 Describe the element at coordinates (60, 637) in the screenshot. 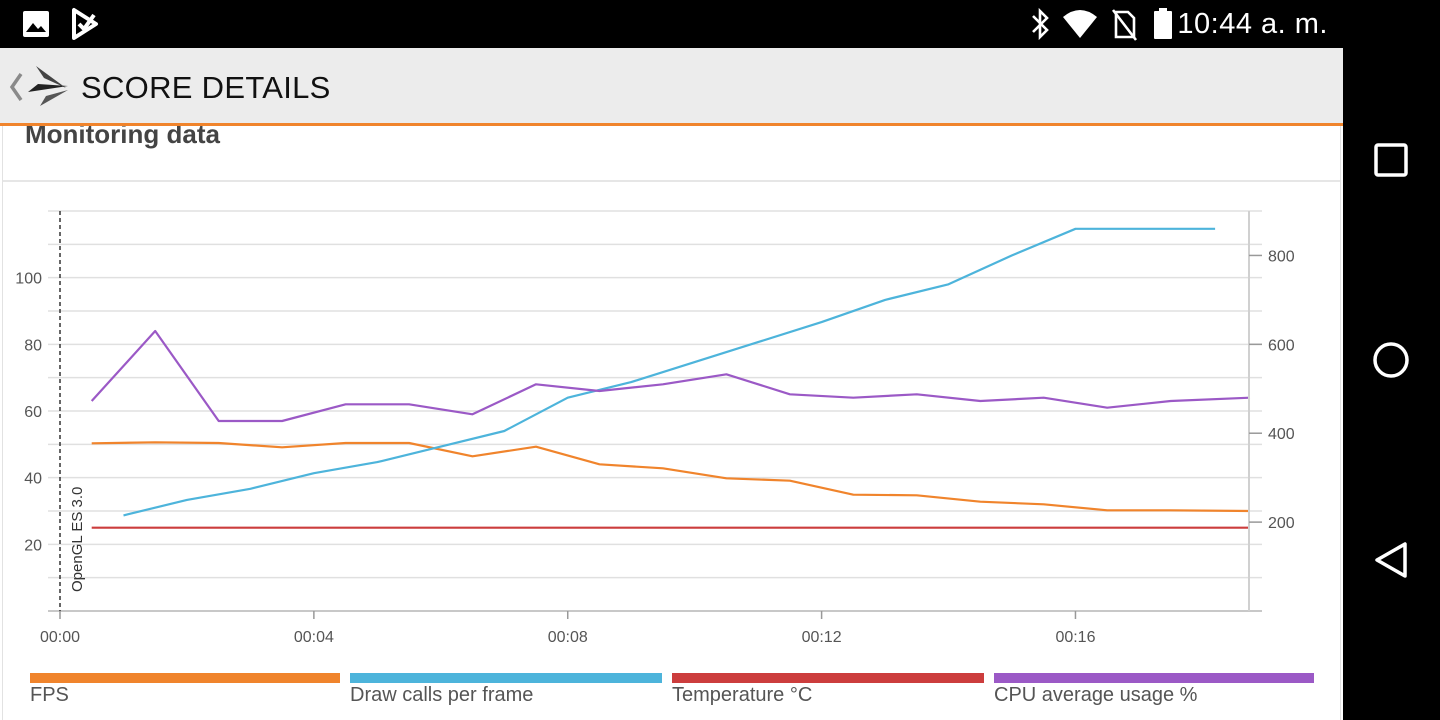

I see `x-tick-label: 00:00` at that location.